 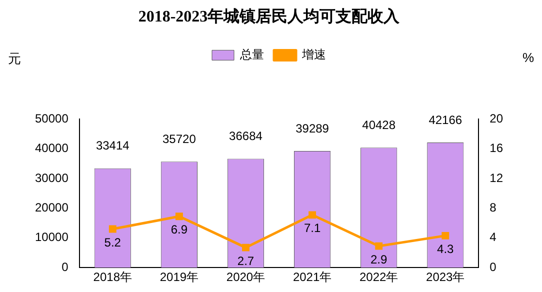 What do you see at coordinates (14, 59) in the screenshot?
I see `y-axis-title: 元` at bounding box center [14, 59].